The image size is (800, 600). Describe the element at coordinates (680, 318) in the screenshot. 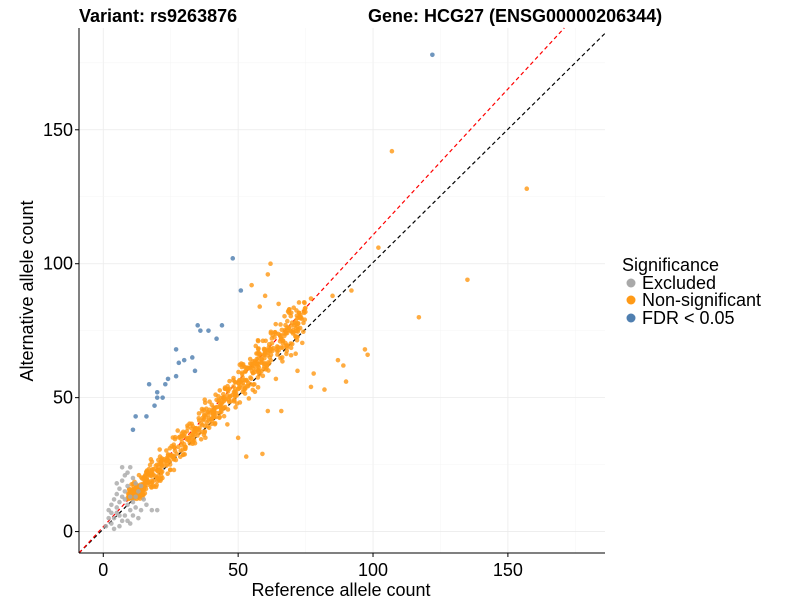

I see `legend-item-fdr: FDR < 0.05` at that location.